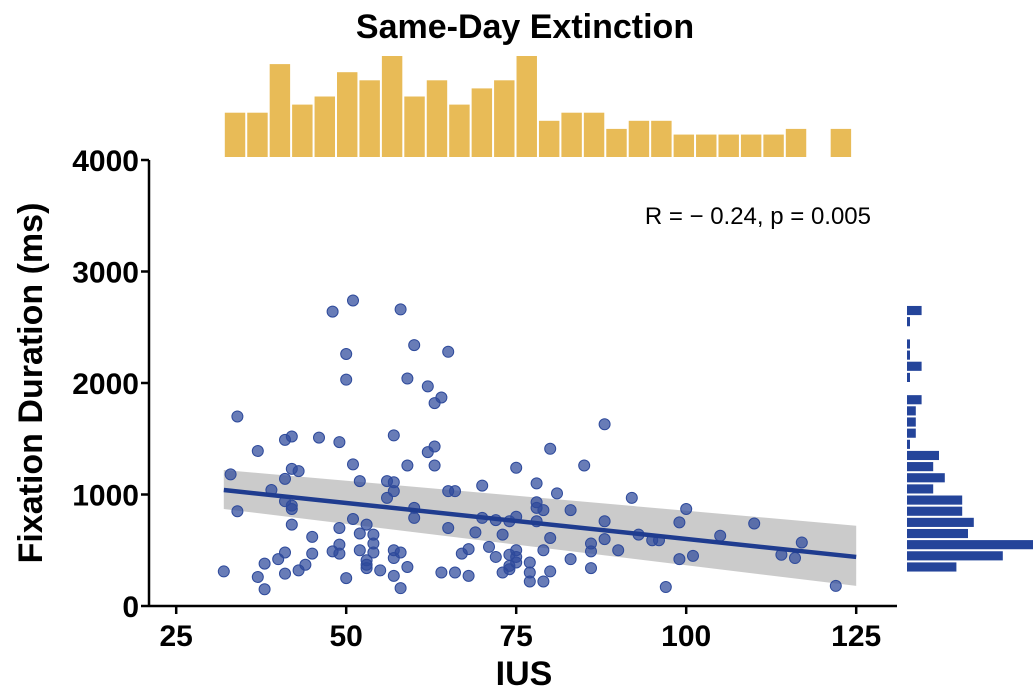  Describe the element at coordinates (31, 383) in the screenshot. I see `y-axis-title: Fixation Duration (ms)` at that location.